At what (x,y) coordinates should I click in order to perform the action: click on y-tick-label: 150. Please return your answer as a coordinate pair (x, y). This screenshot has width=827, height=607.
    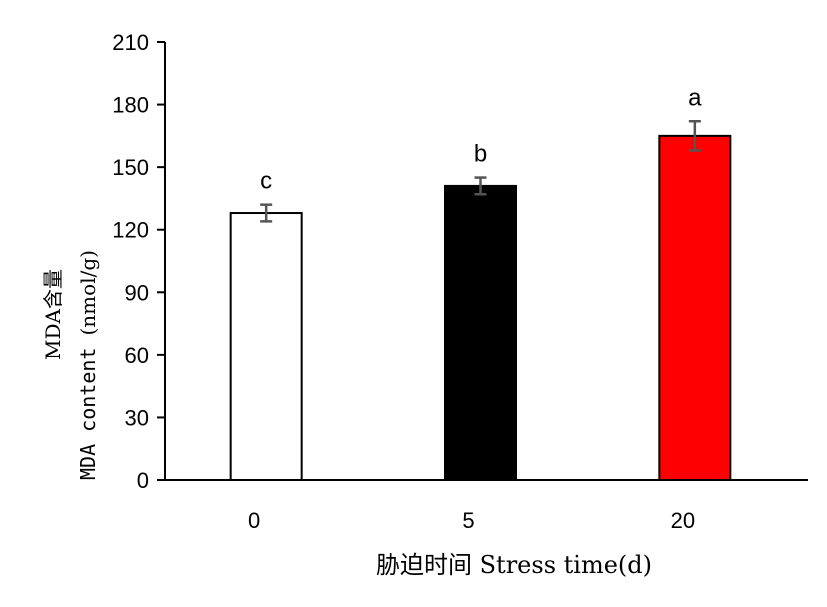
    Looking at the image, I should click on (130, 167).